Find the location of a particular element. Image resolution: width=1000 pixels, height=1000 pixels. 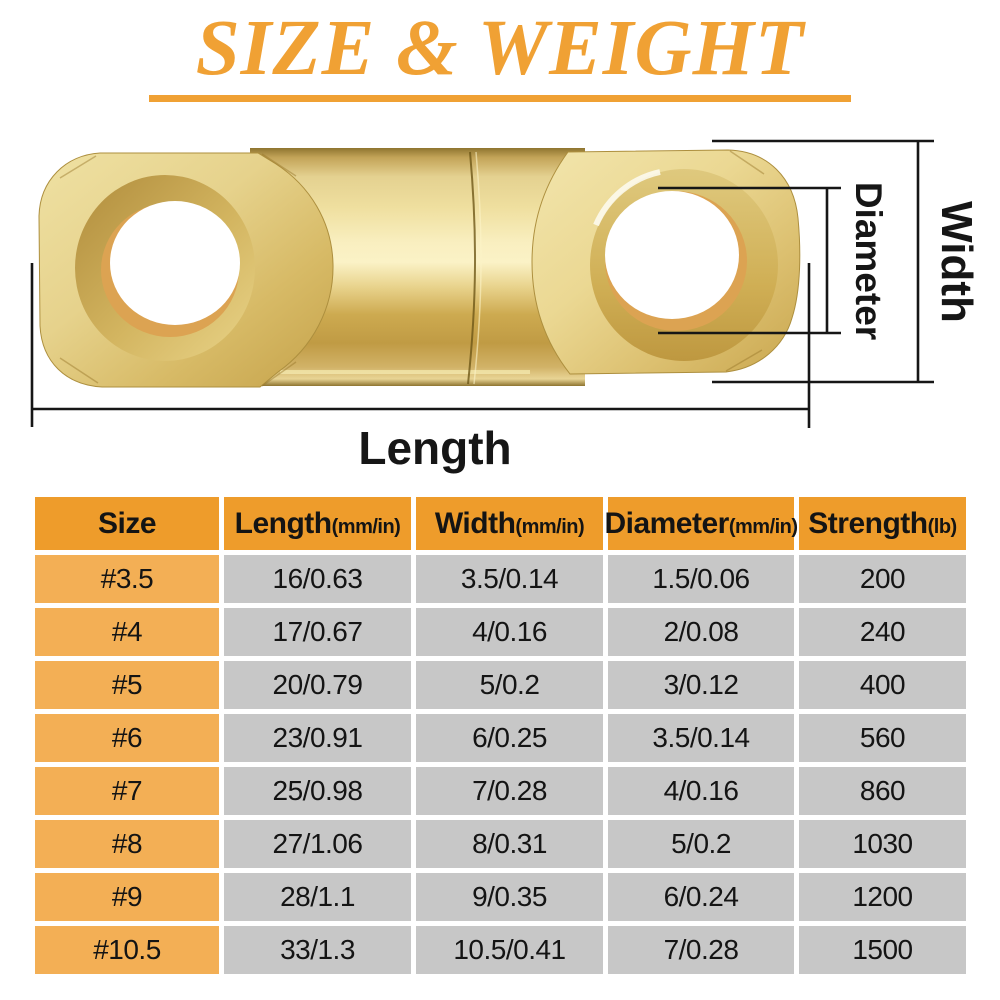

row-size-cell: #9 is located at coordinates (127, 897).